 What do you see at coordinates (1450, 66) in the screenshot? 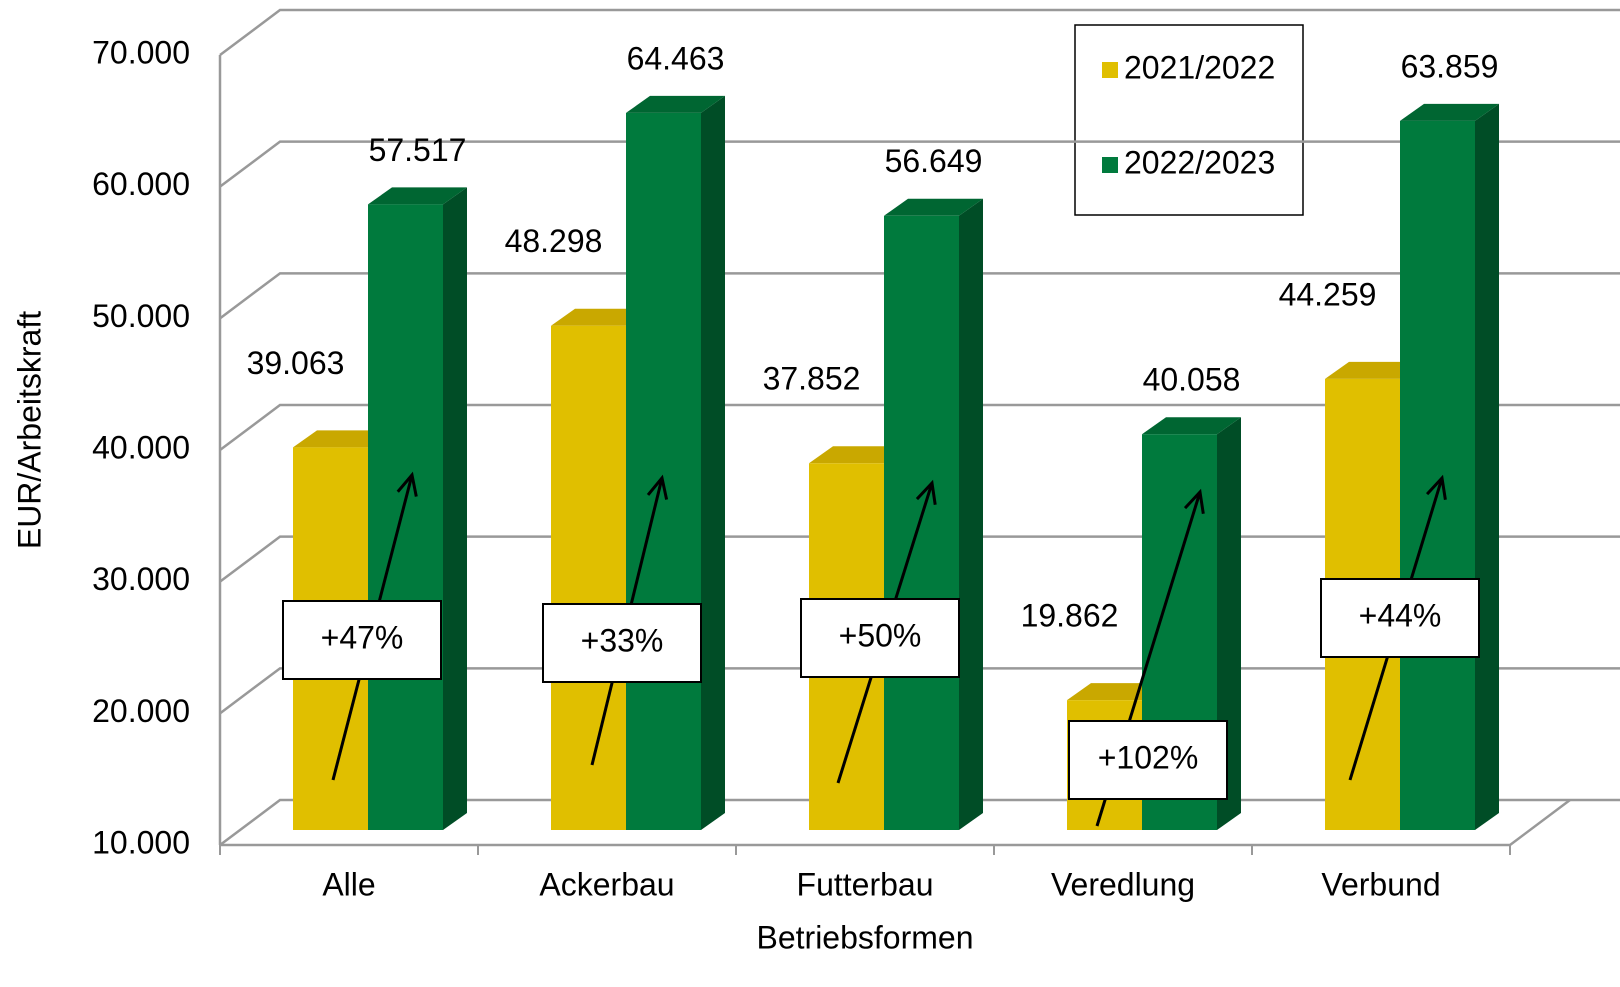
I see `value-label: 63.859` at bounding box center [1450, 66].